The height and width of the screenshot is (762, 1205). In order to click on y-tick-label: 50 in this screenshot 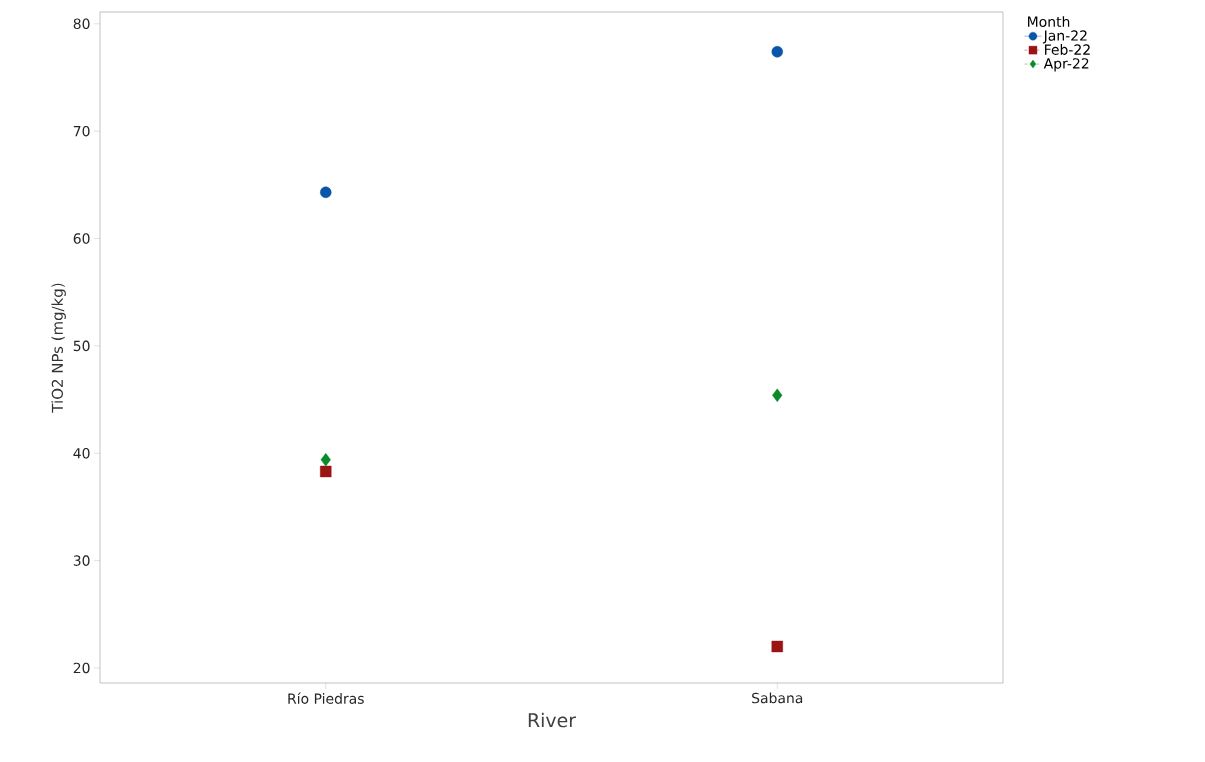, I will do `click(81, 346)`.